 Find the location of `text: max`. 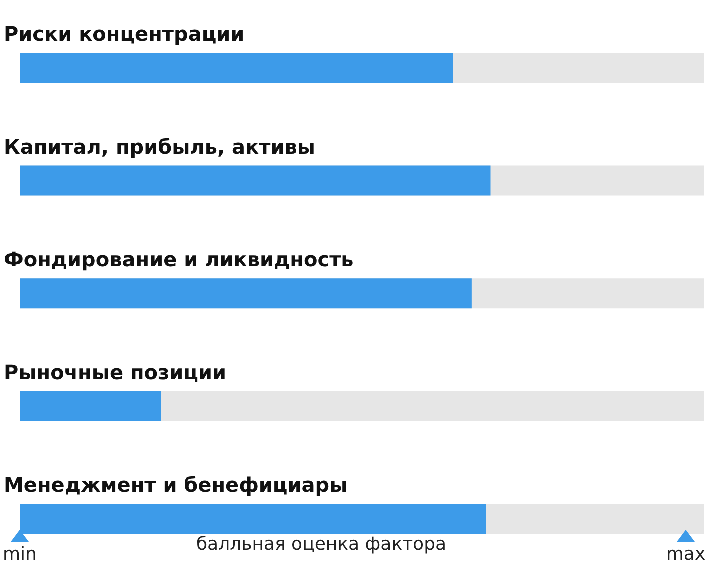

text: max is located at coordinates (686, 554).